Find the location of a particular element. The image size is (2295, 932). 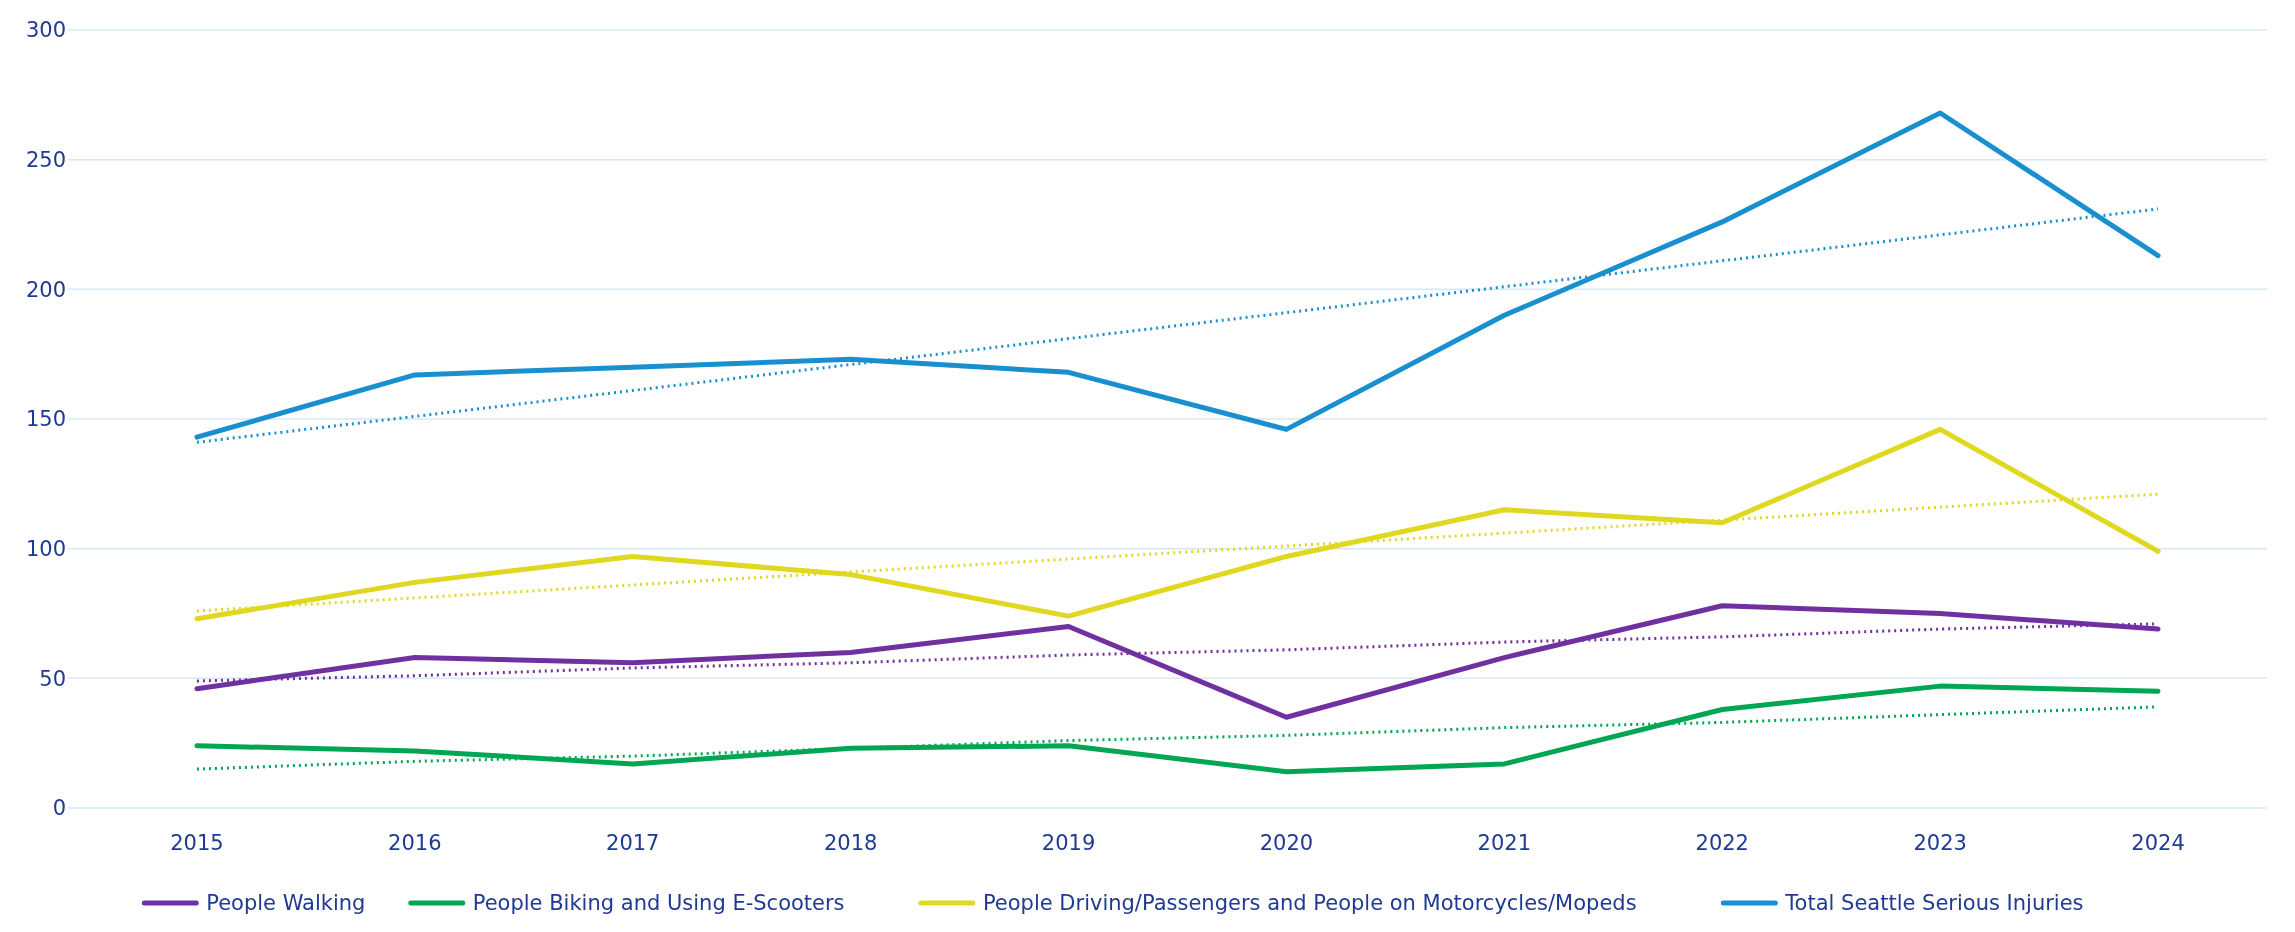

x-tick-label: 2016 is located at coordinates (415, 843).